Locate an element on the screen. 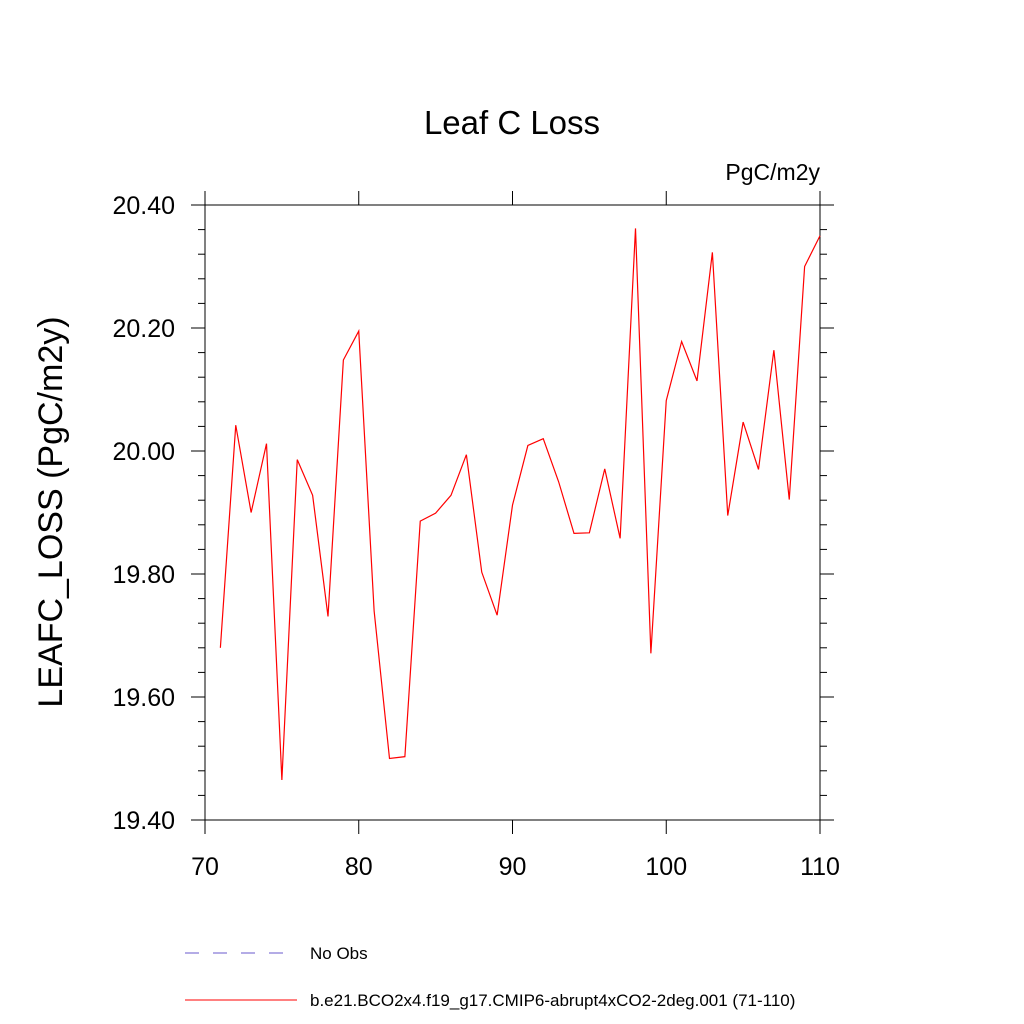  y-tick-label: 20.20 is located at coordinates (143, 329).